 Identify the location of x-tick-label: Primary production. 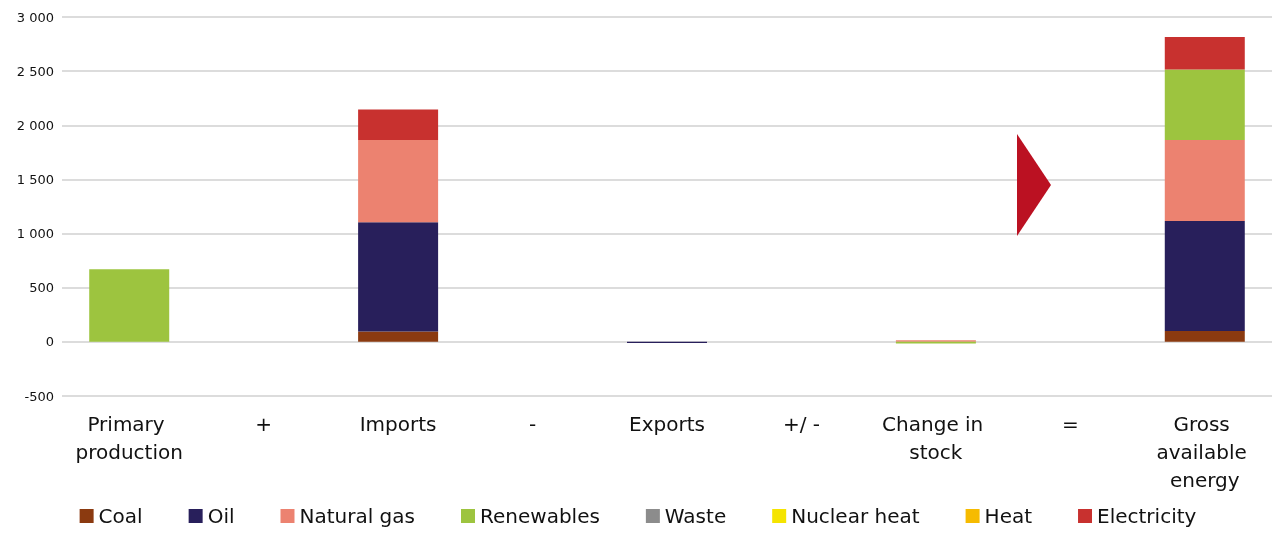
(129, 438).